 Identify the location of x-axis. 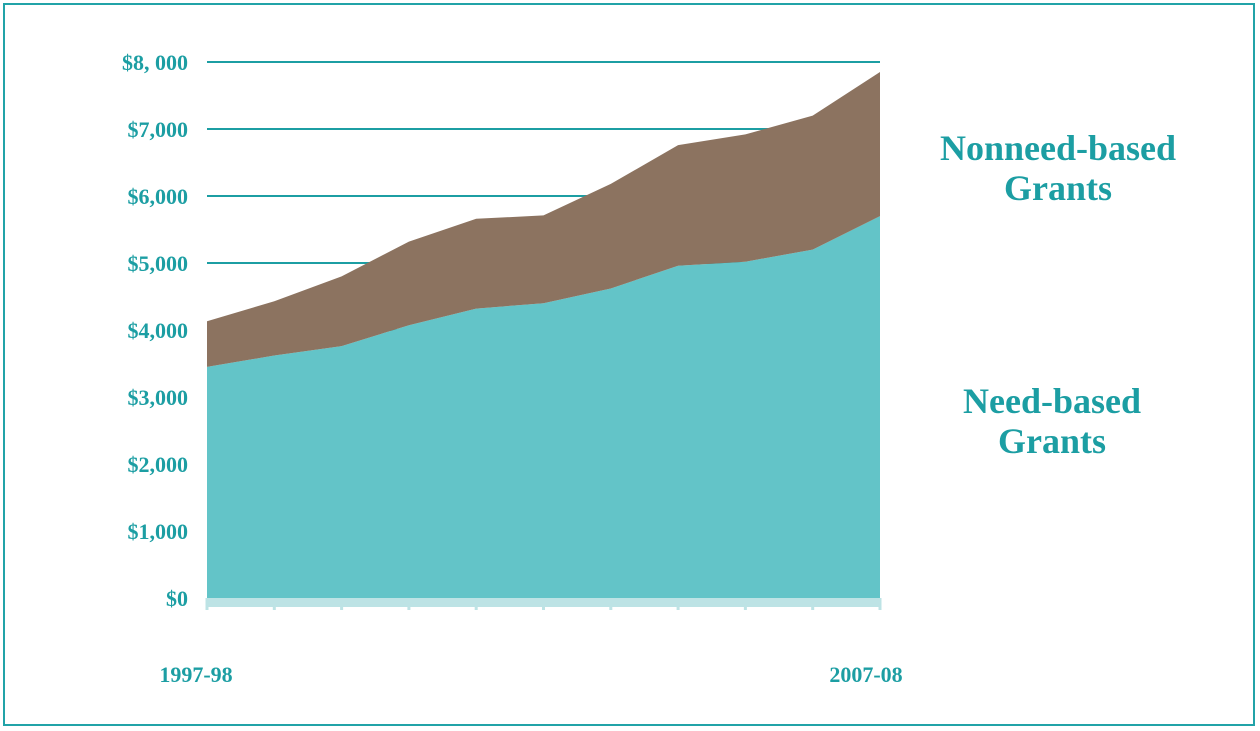
(543, 604).